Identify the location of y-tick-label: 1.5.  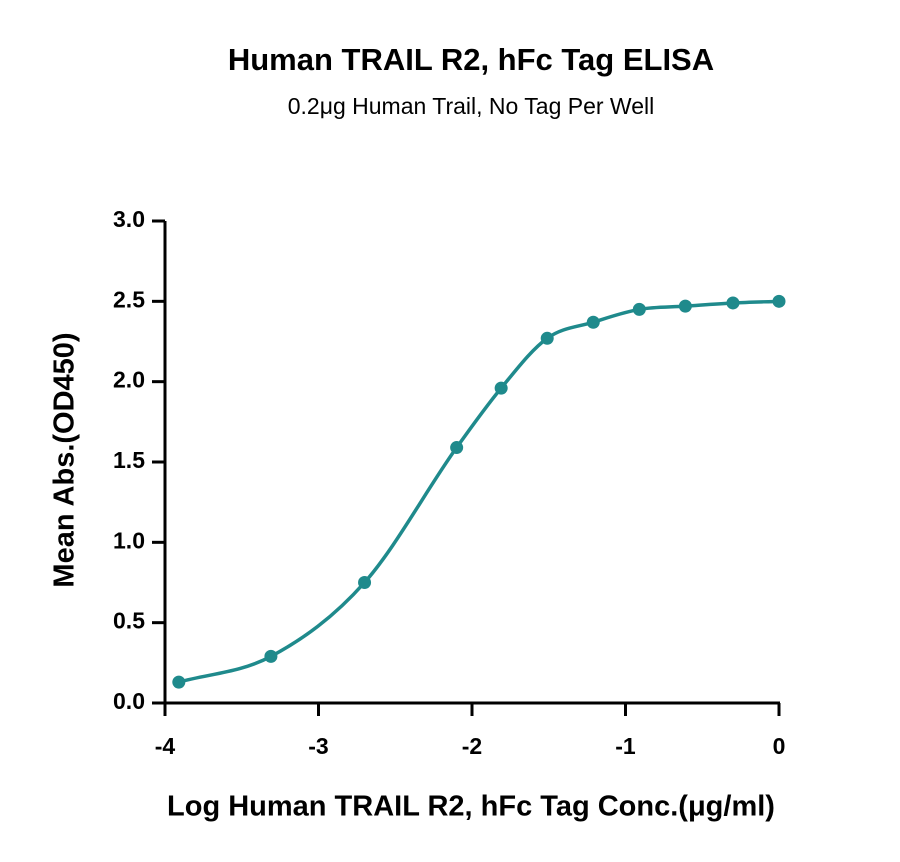
(129, 460).